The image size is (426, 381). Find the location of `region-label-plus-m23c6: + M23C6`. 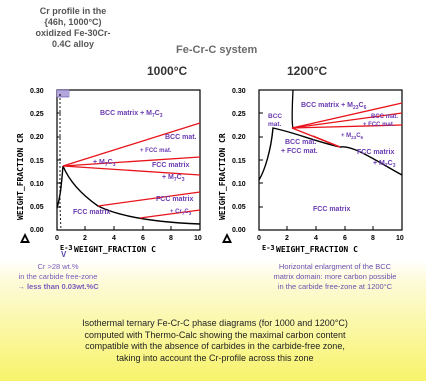

region-label-plus-m23c6: + M23C6 is located at coordinates (352, 136).